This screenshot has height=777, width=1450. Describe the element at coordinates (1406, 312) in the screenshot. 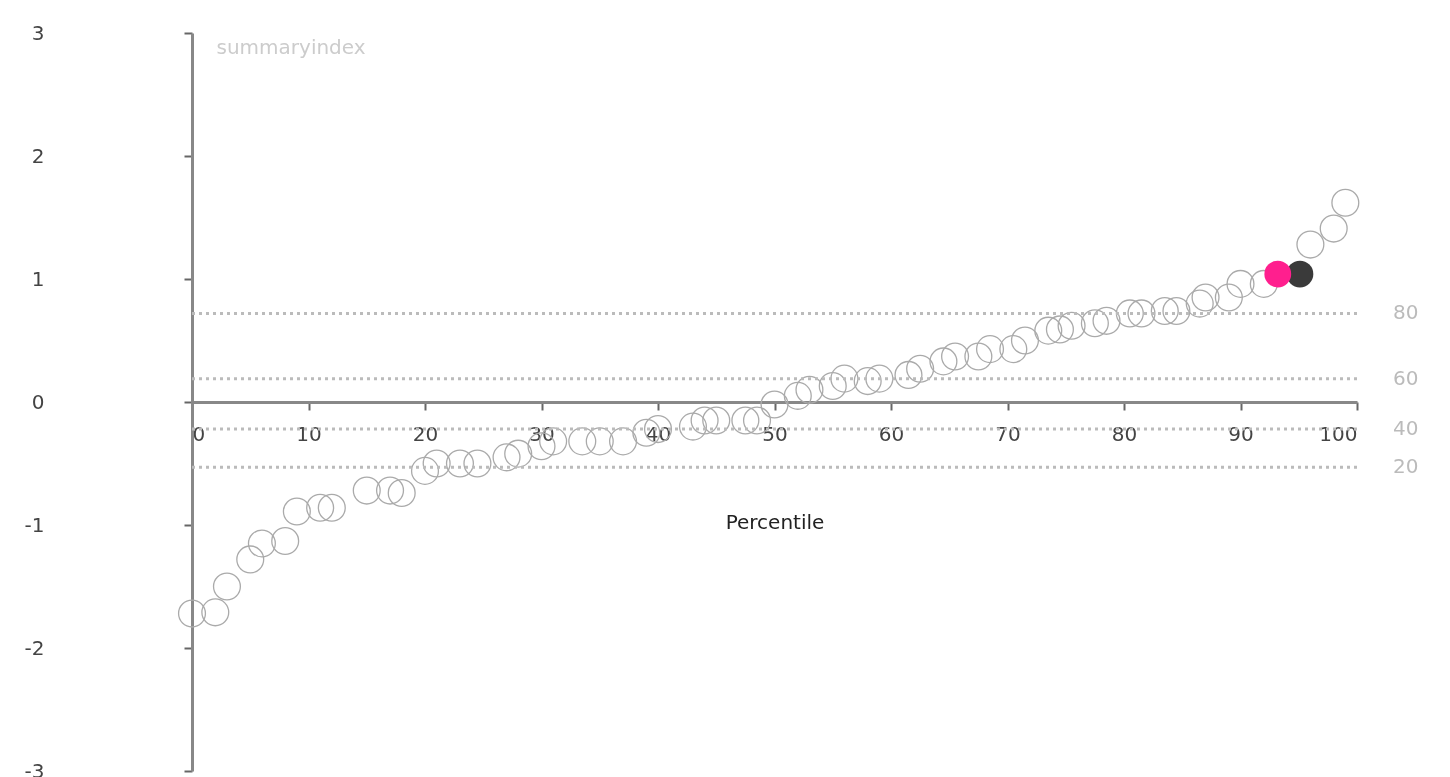

I see `text: 80` at that location.